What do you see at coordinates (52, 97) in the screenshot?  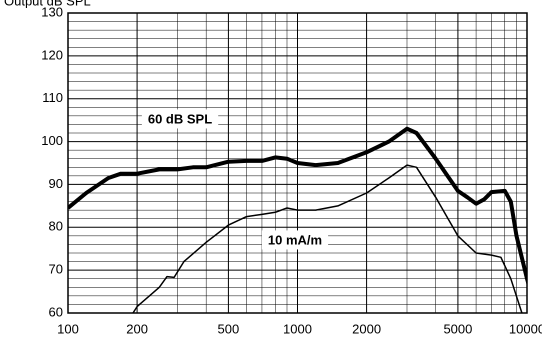 I see `y-tick-label: 110` at bounding box center [52, 97].